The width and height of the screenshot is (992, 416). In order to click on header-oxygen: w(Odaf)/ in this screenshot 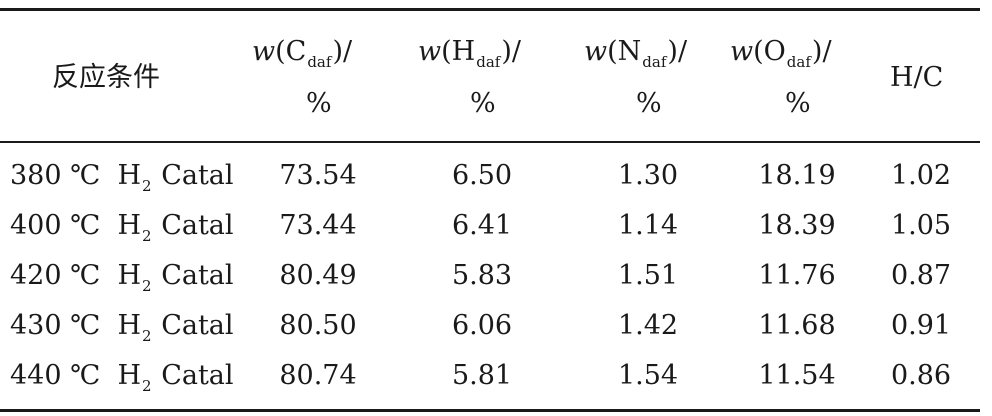, I will do `click(781, 53)`.